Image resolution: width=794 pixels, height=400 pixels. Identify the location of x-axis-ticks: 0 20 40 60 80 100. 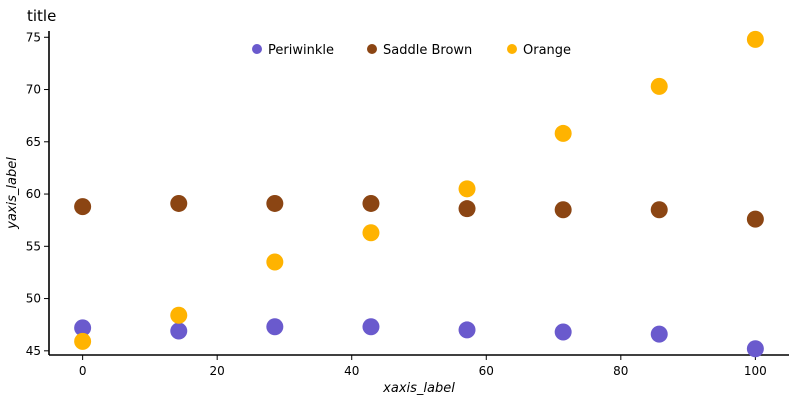
(423, 366).